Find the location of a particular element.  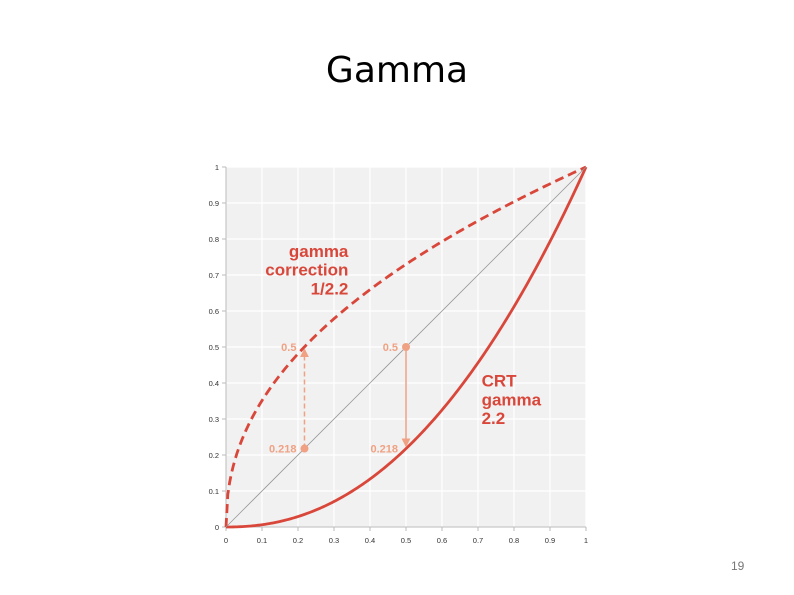

y-tick-label: 0.4 is located at coordinates (214, 383).